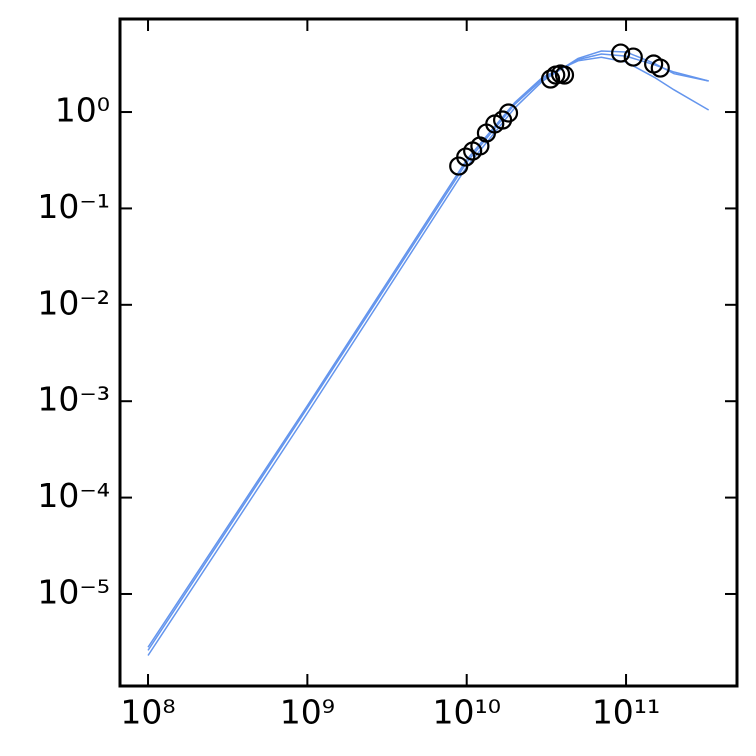 Image resolution: width=756 pixels, height=756 pixels. What do you see at coordinates (73, 399) in the screenshot?
I see `y-tick-label: 10⁻³` at bounding box center [73, 399].